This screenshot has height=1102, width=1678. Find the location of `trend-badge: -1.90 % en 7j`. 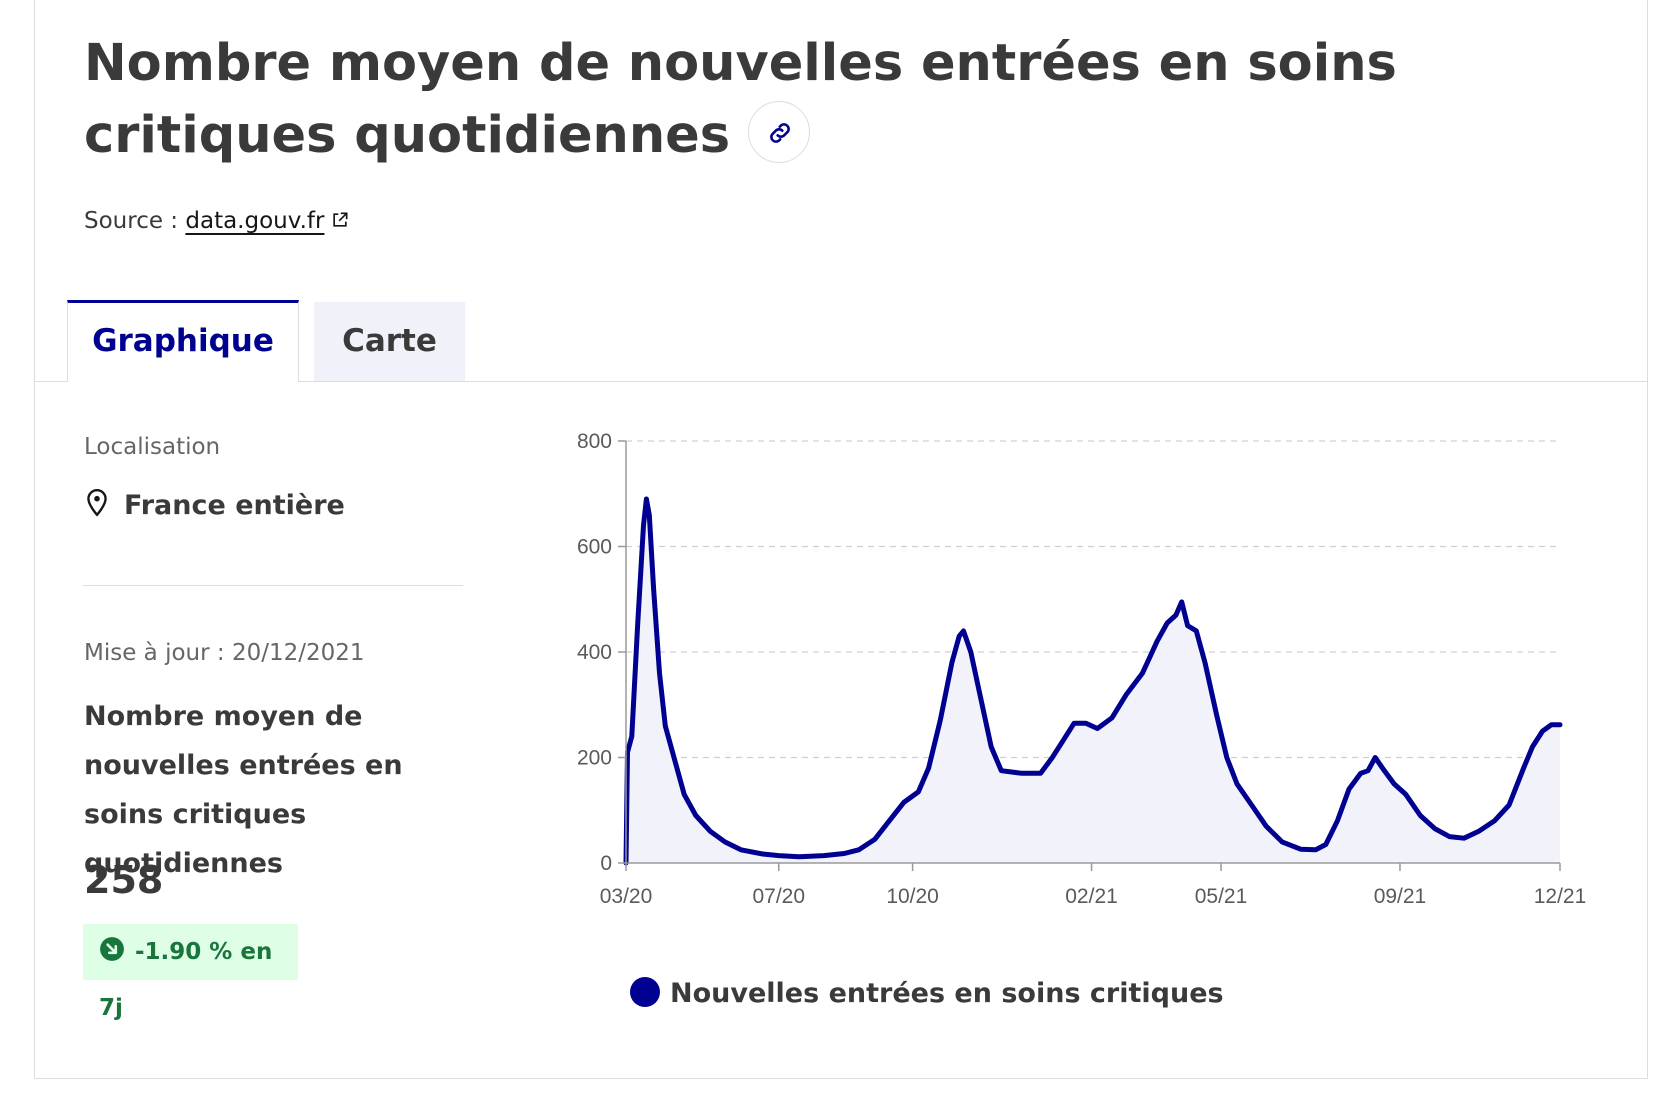

trend-badge: -1.90 % en 7j is located at coordinates (190, 972).